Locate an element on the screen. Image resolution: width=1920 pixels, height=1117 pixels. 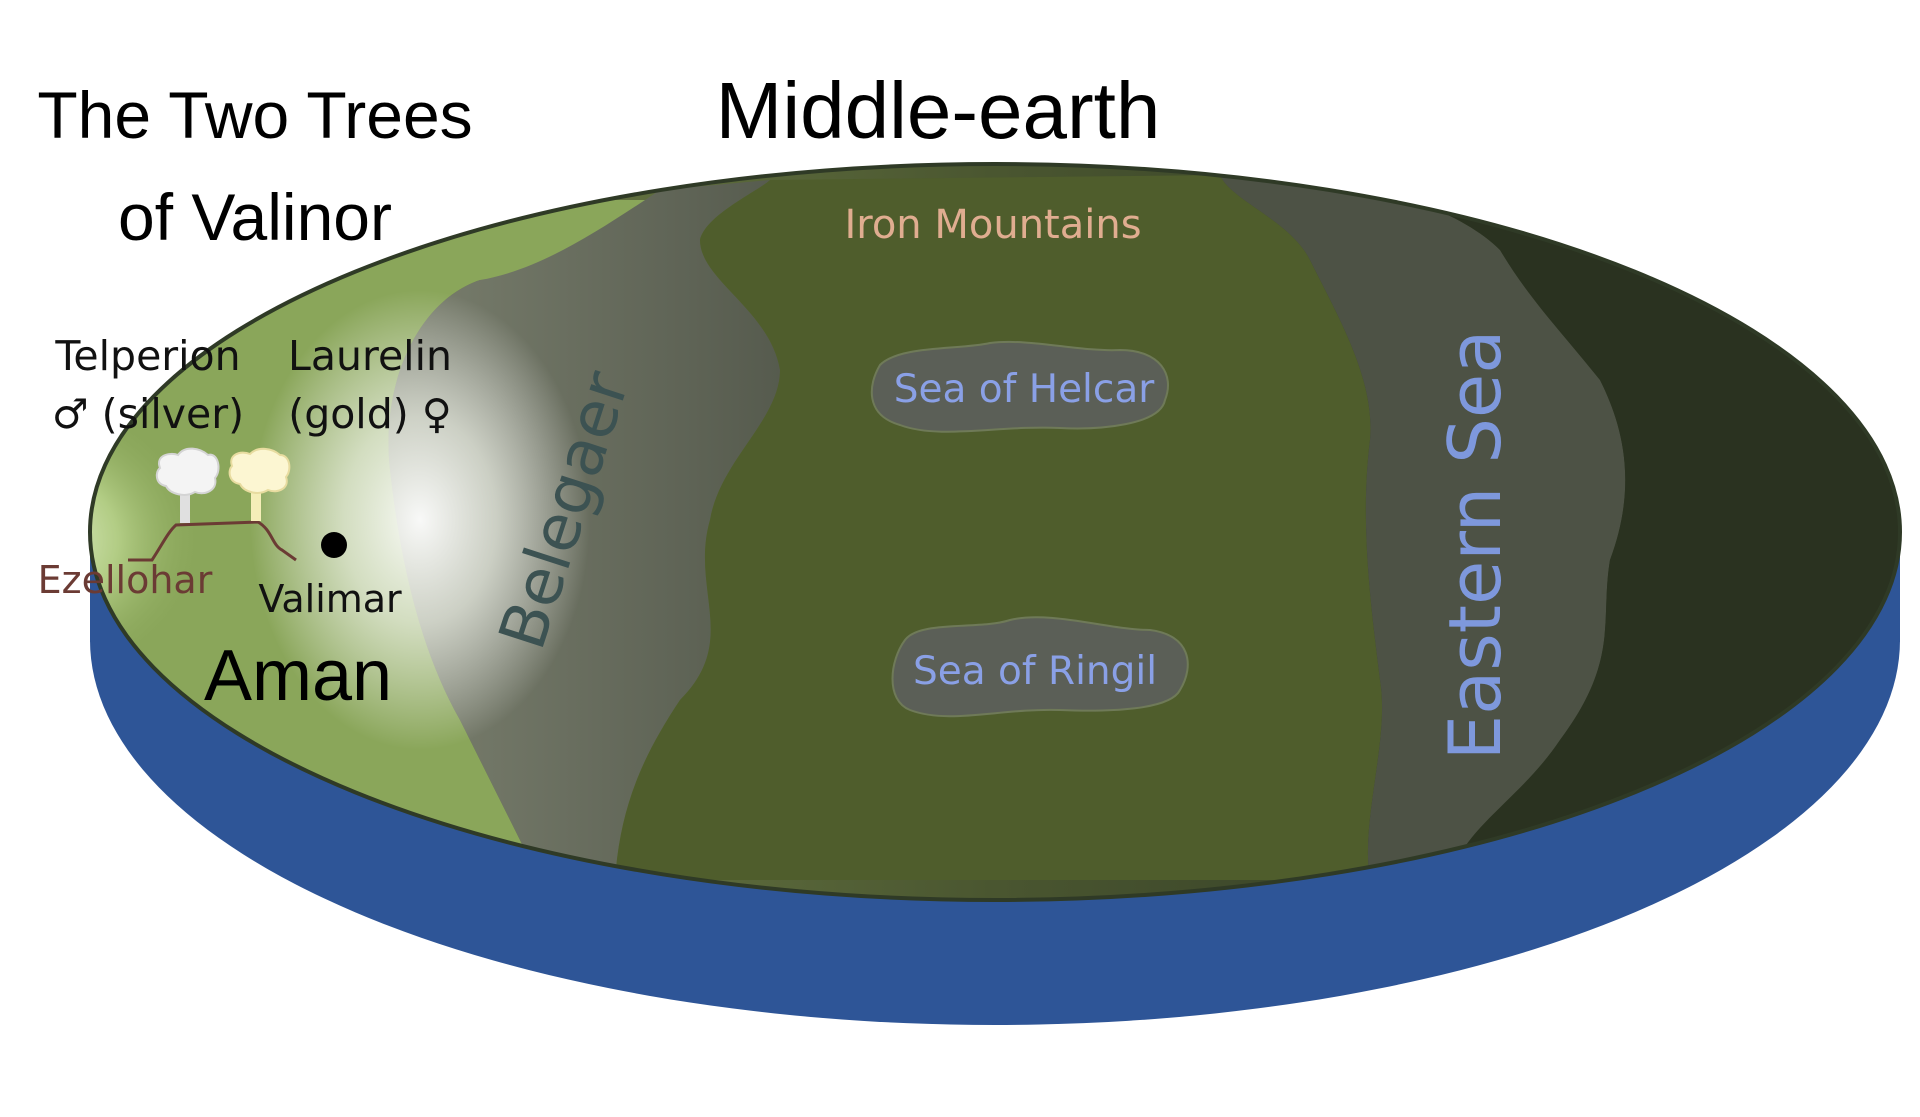
laurelin-label: Laurelin is located at coordinates (370, 356).